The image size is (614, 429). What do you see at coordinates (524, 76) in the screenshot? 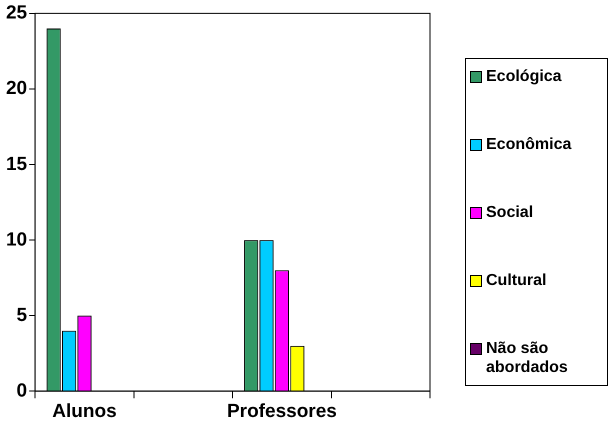
I see `legend-label: Ecológica` at bounding box center [524, 76].